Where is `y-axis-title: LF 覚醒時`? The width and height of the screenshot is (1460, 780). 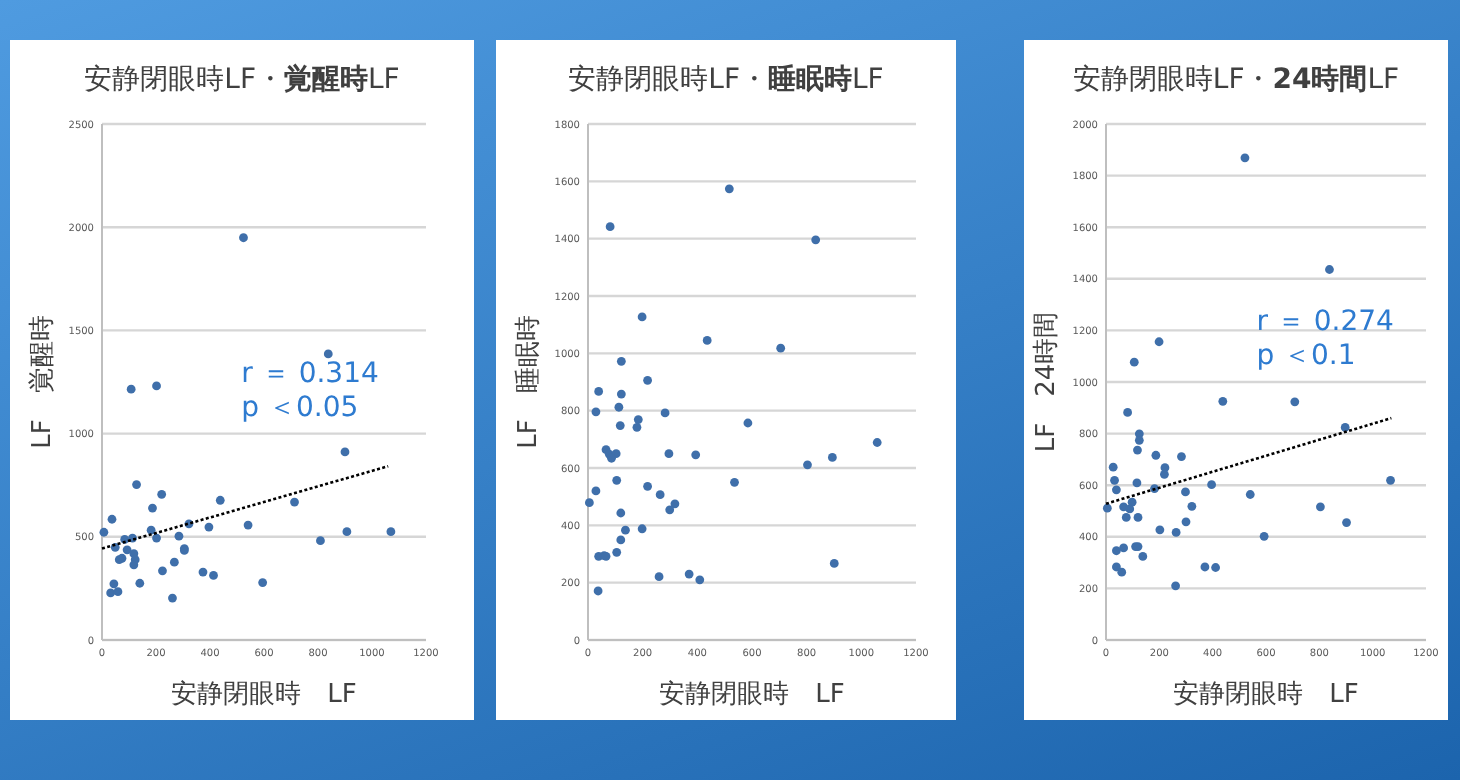 y-axis-title: LF 覚醒時 is located at coordinates (43, 382).